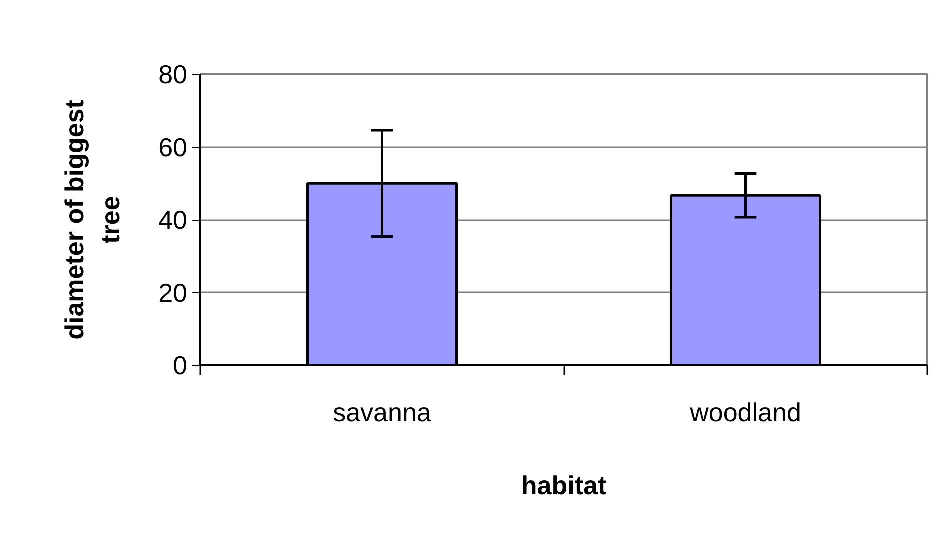 This screenshot has width=941, height=548. I want to click on y-tick-label: 60, so click(173, 147).